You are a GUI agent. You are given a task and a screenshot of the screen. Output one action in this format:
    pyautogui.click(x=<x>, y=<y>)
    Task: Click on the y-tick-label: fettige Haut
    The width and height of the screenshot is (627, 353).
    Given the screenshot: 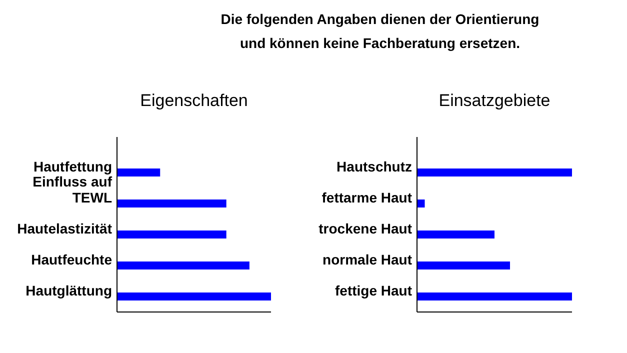 What is the action you would take?
    pyautogui.click(x=373, y=290)
    